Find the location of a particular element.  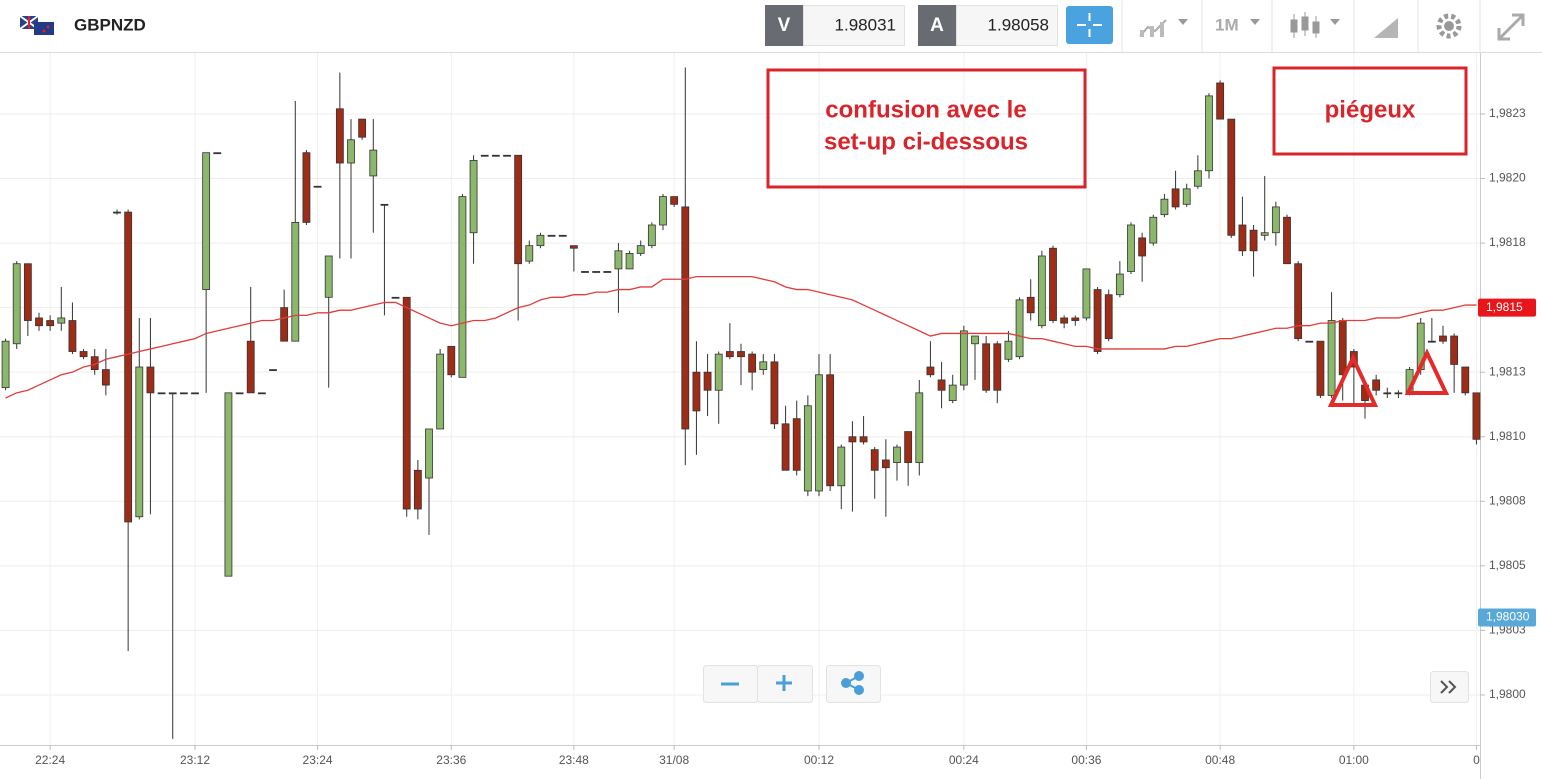

x-tick-label: 00:24 is located at coordinates (964, 760).